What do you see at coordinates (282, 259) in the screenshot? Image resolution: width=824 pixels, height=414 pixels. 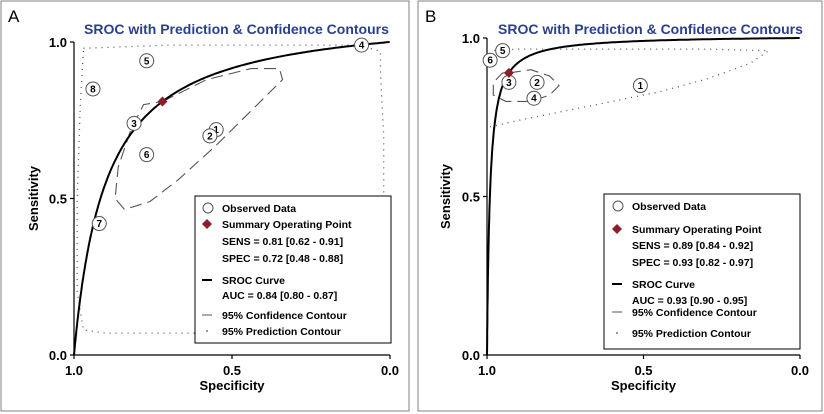 I see `legend-spec-label: SPEC = 0.72 [0.48 - 0.88]` at bounding box center [282, 259].